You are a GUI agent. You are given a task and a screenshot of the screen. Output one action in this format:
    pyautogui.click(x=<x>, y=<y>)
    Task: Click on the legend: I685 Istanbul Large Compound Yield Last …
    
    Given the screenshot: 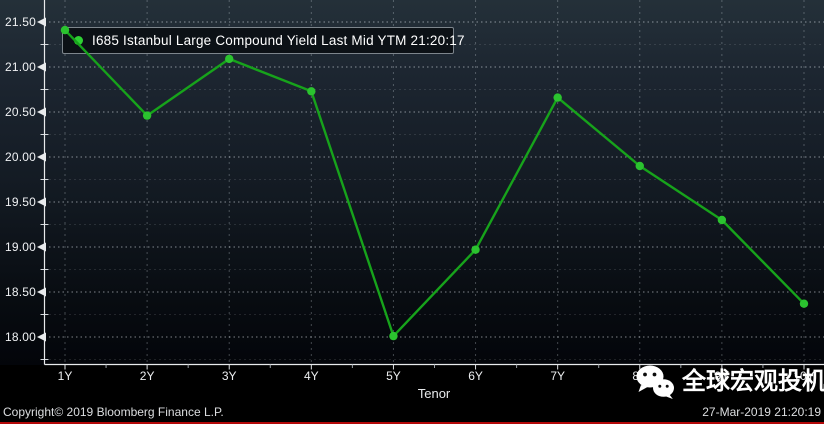 What is the action you would take?
    pyautogui.click(x=263, y=40)
    